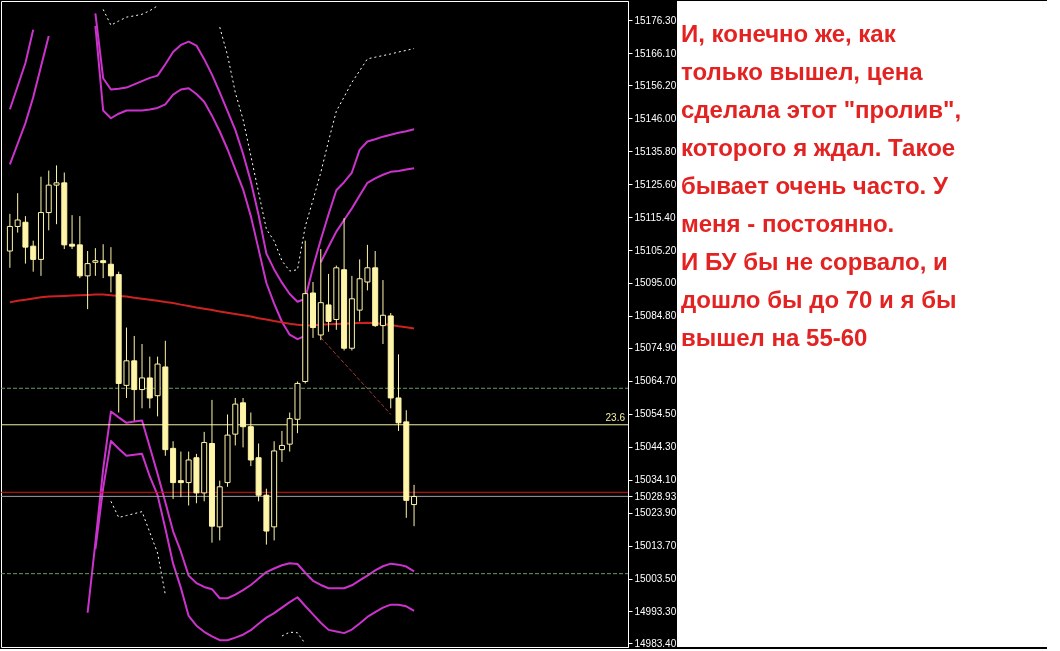 The height and width of the screenshot is (651, 1060). What do you see at coordinates (655, 283) in the screenshot?
I see `y-tick-label: 15095.00` at bounding box center [655, 283].